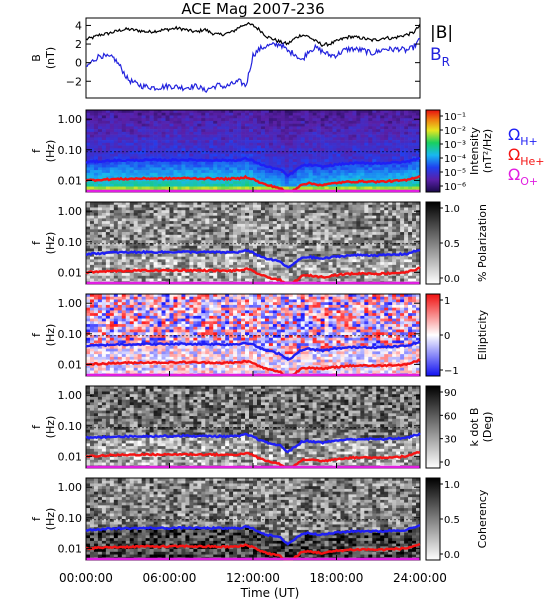 This screenshot has height=600, width=550. Describe the element at coordinates (70, 548) in the screenshot. I see `coherency-ytick-label: 0.01` at that location.